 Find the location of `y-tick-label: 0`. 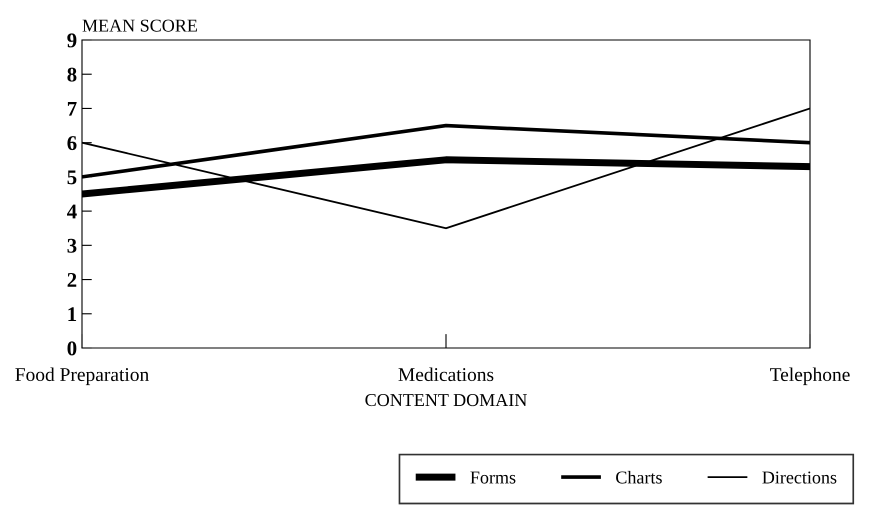

y-tick-label: 0 is located at coordinates (72, 348).